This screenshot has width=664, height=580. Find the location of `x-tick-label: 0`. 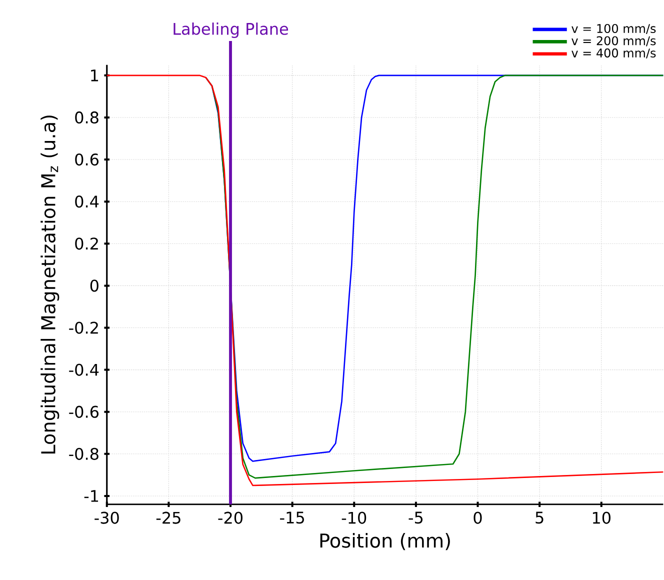

x-tick-label: 0 is located at coordinates (478, 518).